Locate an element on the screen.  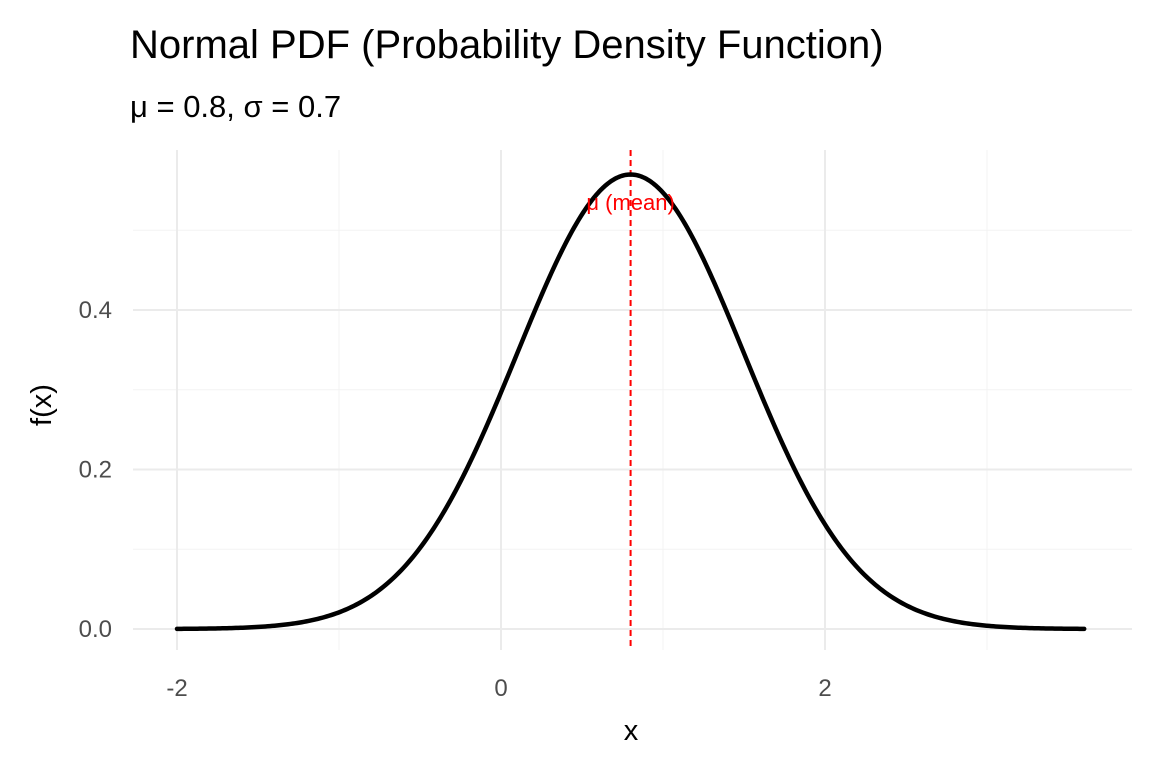
y-tick-label: 0.4 is located at coordinates (95, 310).